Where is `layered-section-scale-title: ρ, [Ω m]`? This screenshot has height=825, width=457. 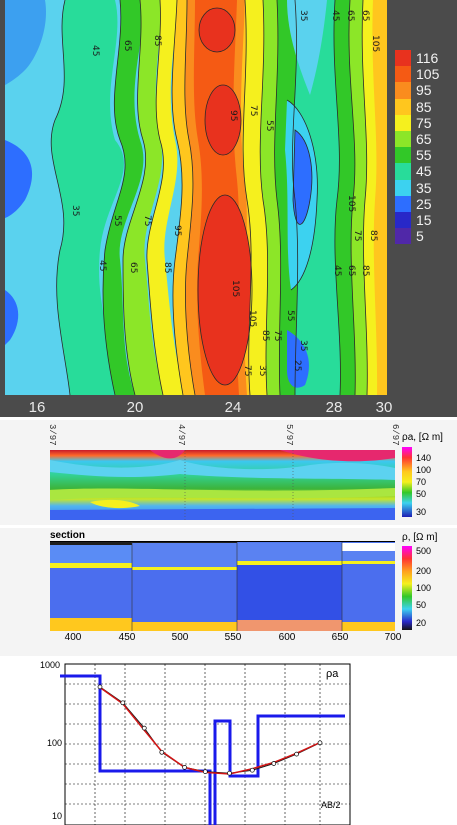 layered-section-scale-title: ρ, [Ω m] is located at coordinates (420, 537).